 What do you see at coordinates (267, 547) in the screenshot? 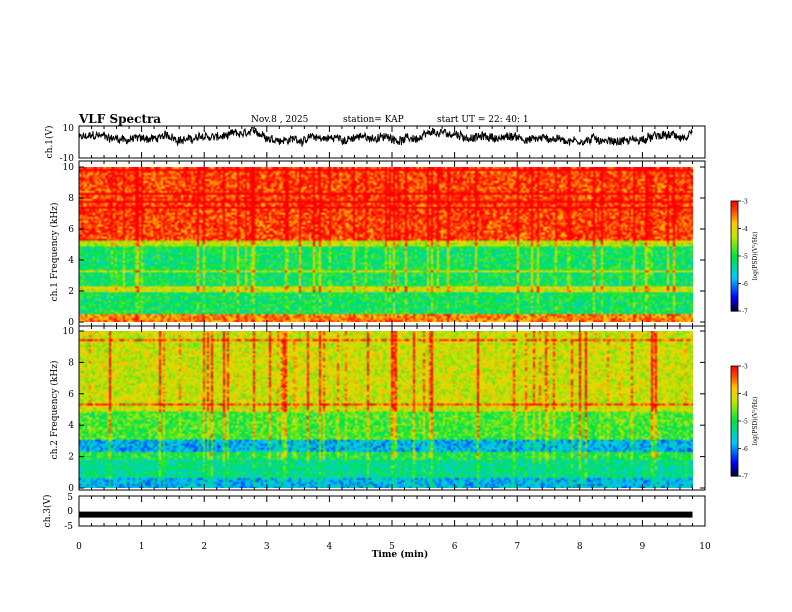
I see `time-tick-label: 3` at bounding box center [267, 547].